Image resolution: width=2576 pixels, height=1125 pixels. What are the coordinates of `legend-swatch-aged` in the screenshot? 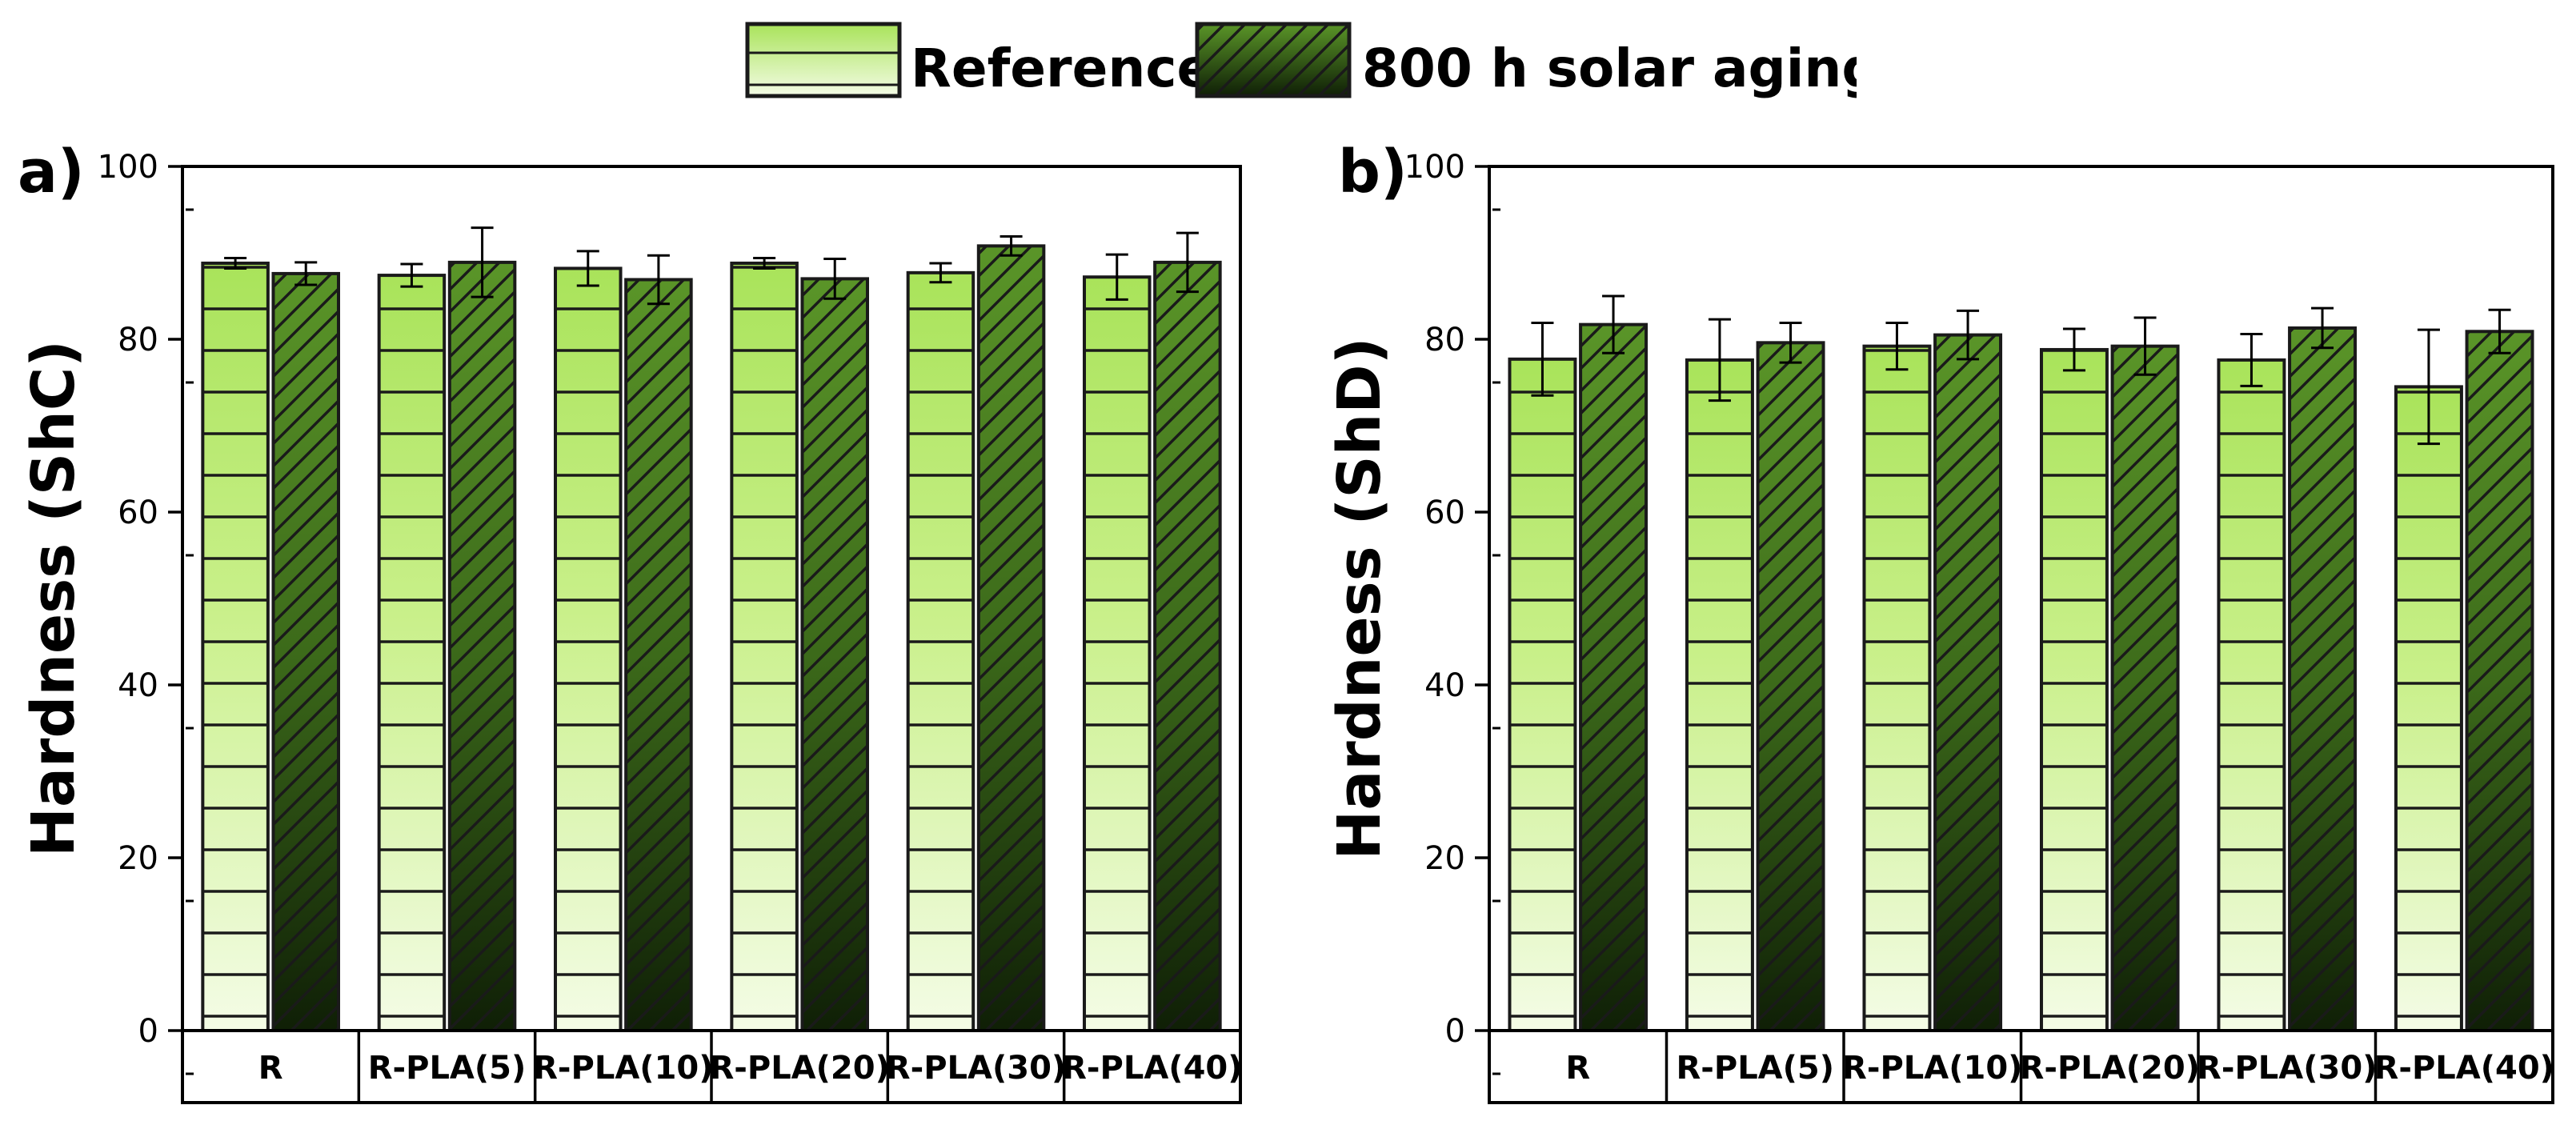 It's located at (1273, 60).